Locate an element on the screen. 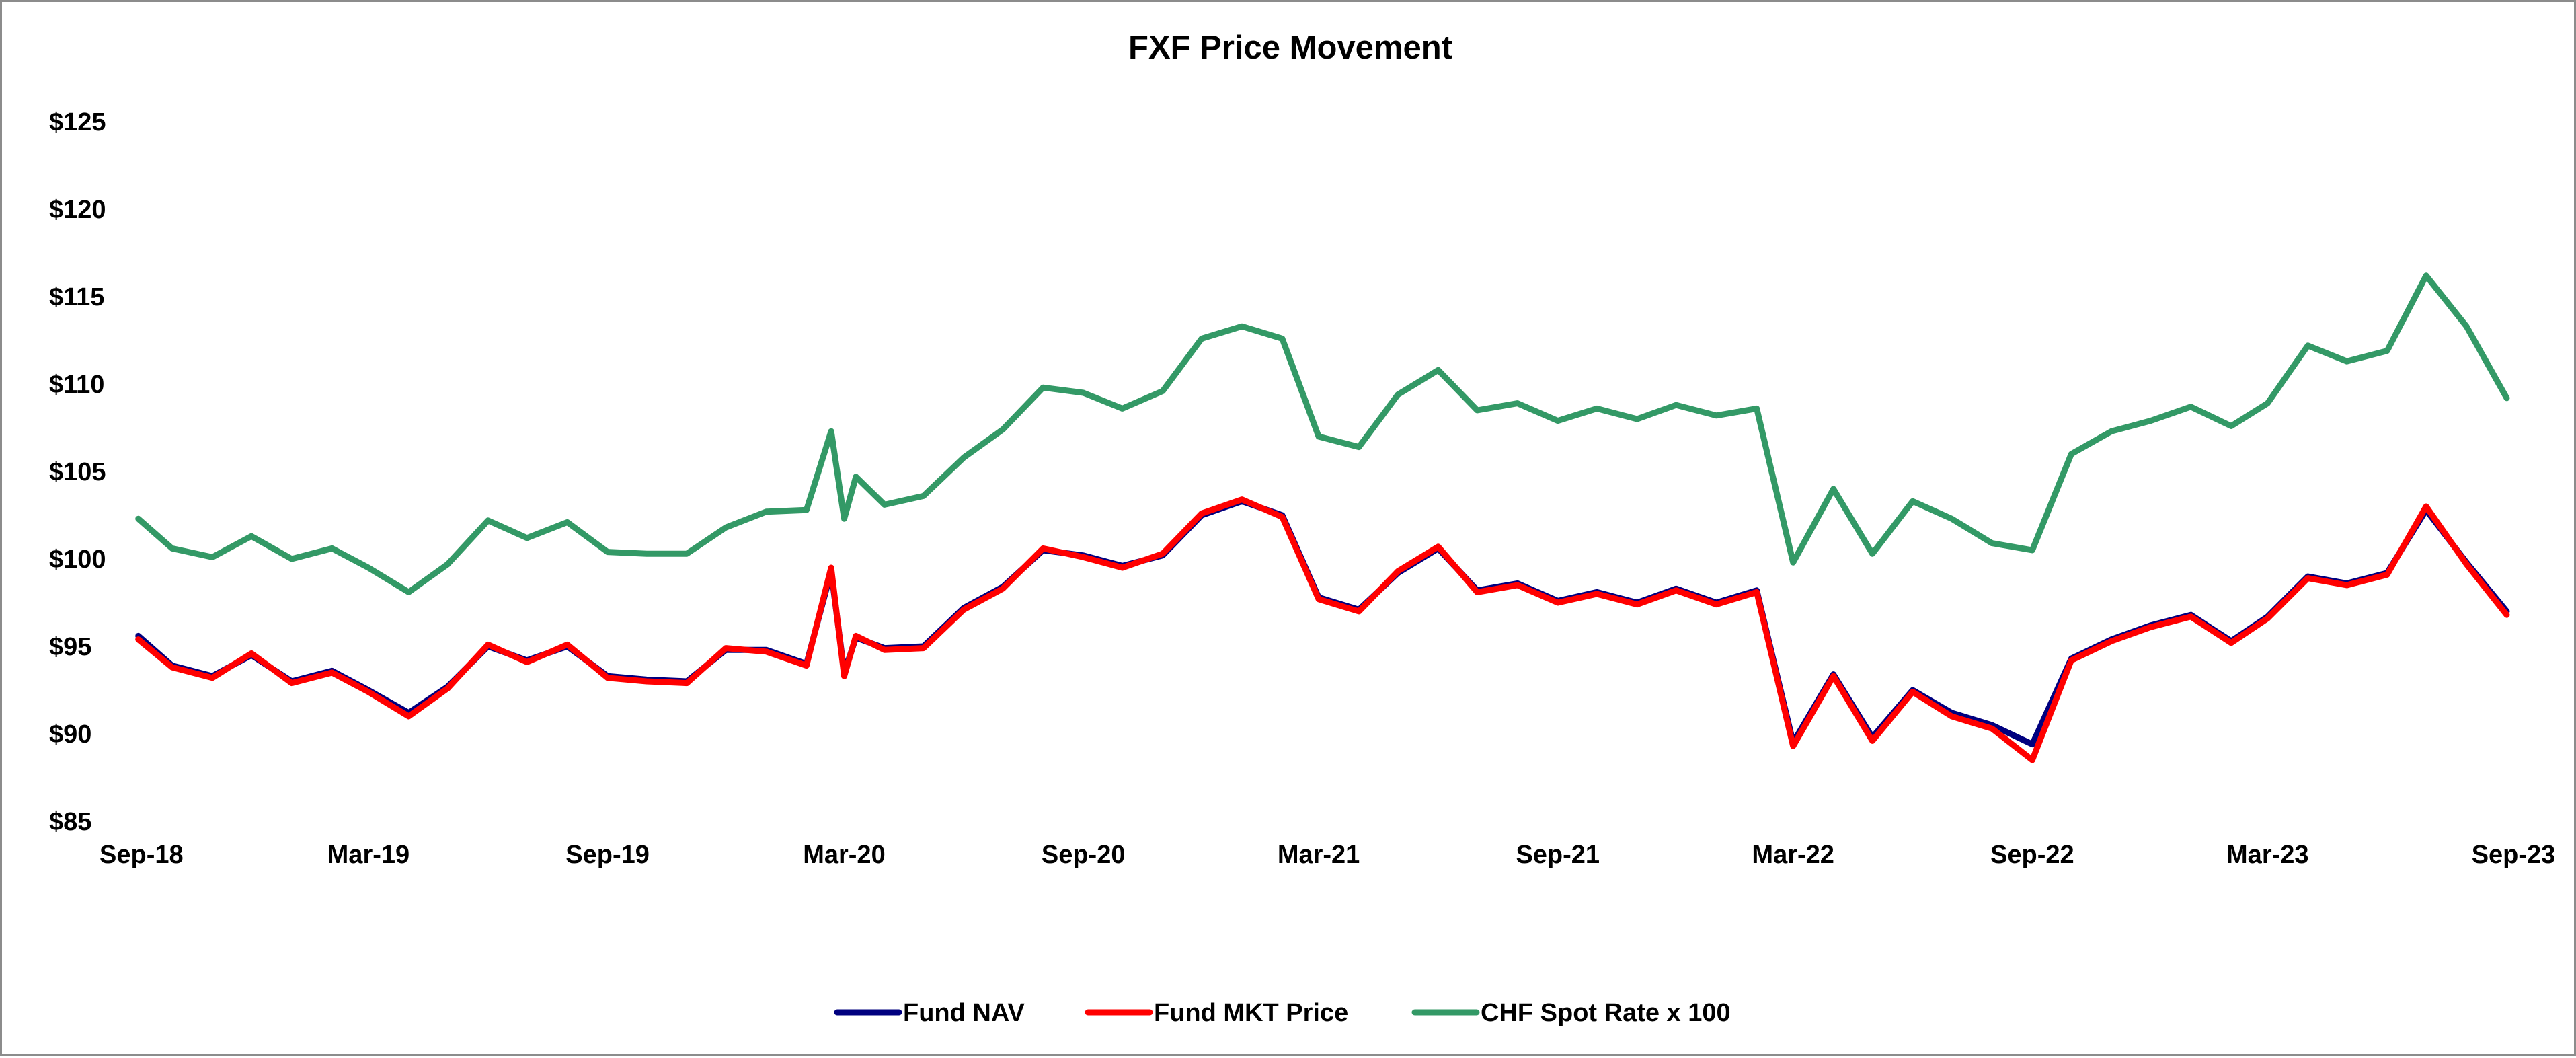 This screenshot has width=2576, height=1058. y-axis-tick-labels: $85 $90 $95 $100 $105 $110 $115 $120 $125 is located at coordinates (77, 472).